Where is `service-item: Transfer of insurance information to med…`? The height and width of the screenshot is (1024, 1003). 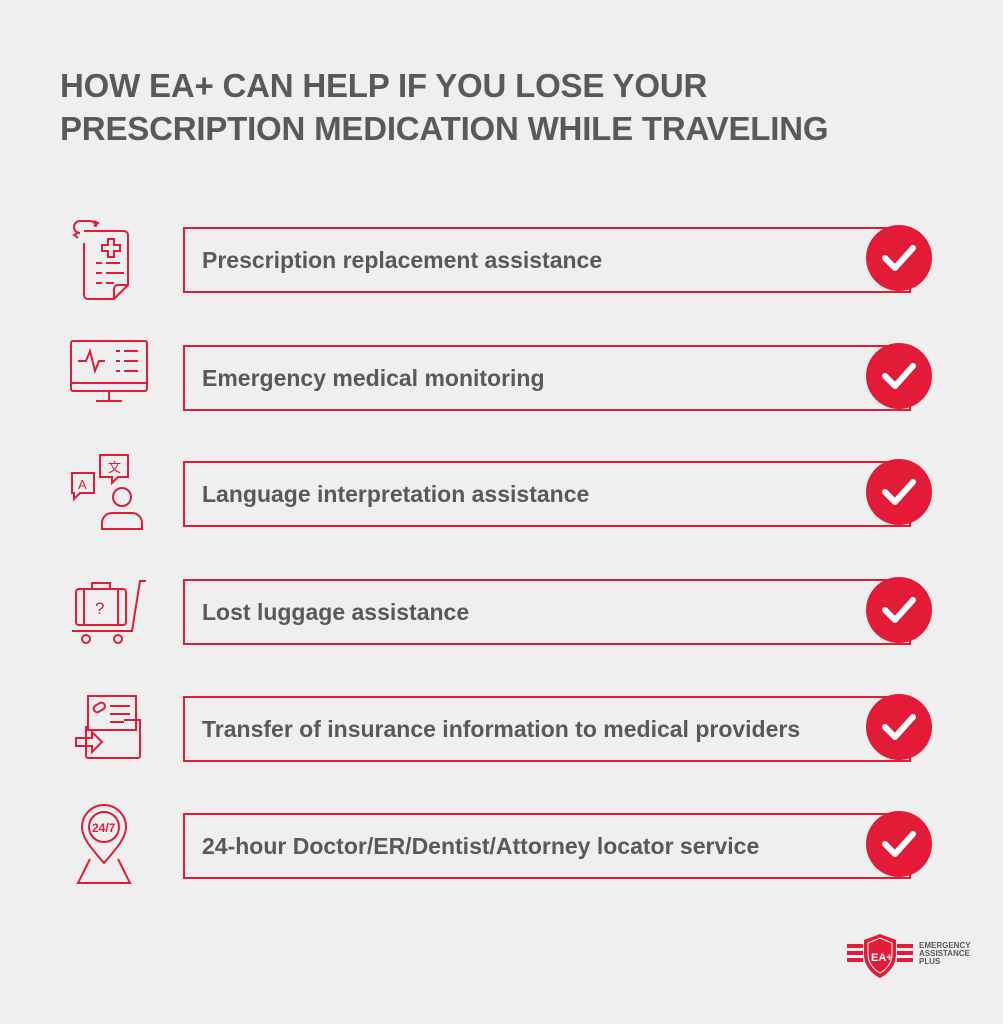 service-item: Transfer of insurance information to med… is located at coordinates (506, 728).